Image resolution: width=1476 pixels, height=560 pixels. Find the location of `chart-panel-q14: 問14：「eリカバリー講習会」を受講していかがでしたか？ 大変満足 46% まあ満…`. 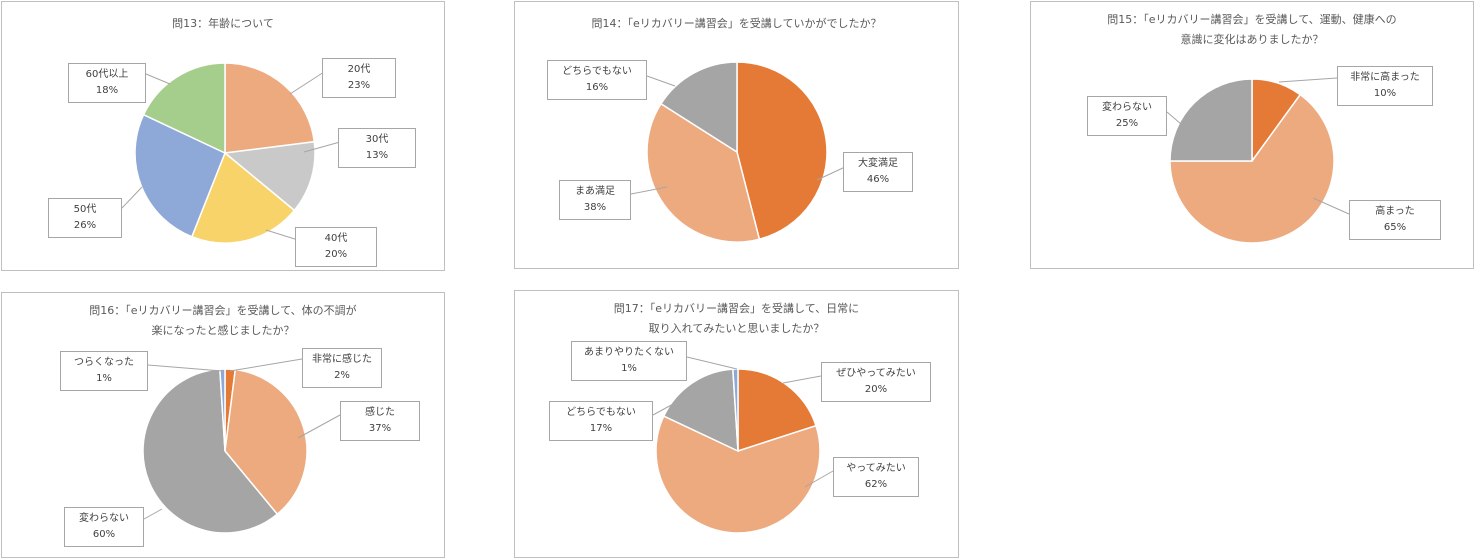

chart-panel-q14: 問14：「eリカバリー講習会」を受講していかがでしたか？ 大変満足 46% まあ満… is located at coordinates (736, 135).